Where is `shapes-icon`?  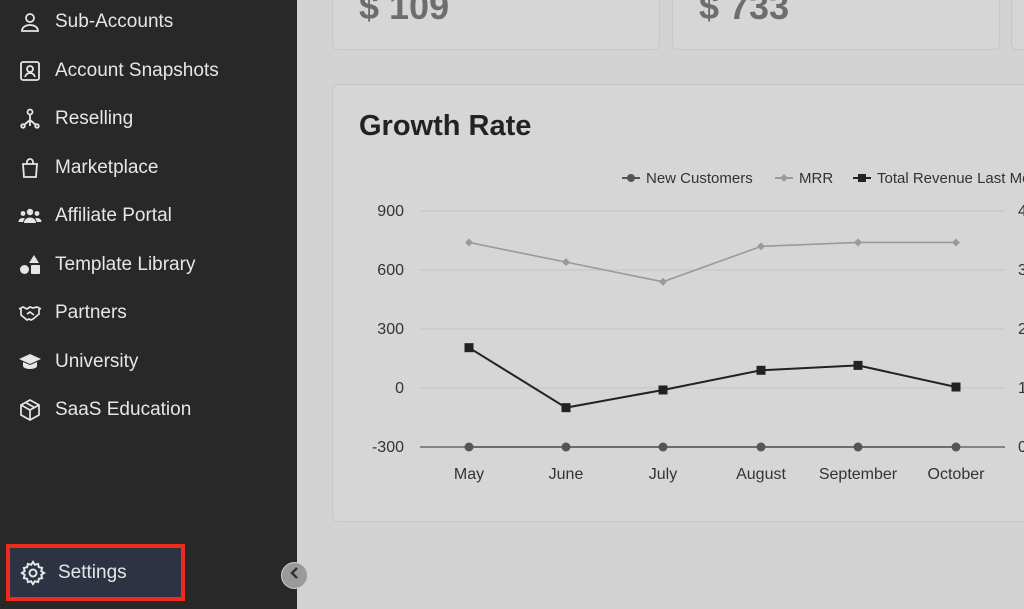 shapes-icon is located at coordinates (30, 265).